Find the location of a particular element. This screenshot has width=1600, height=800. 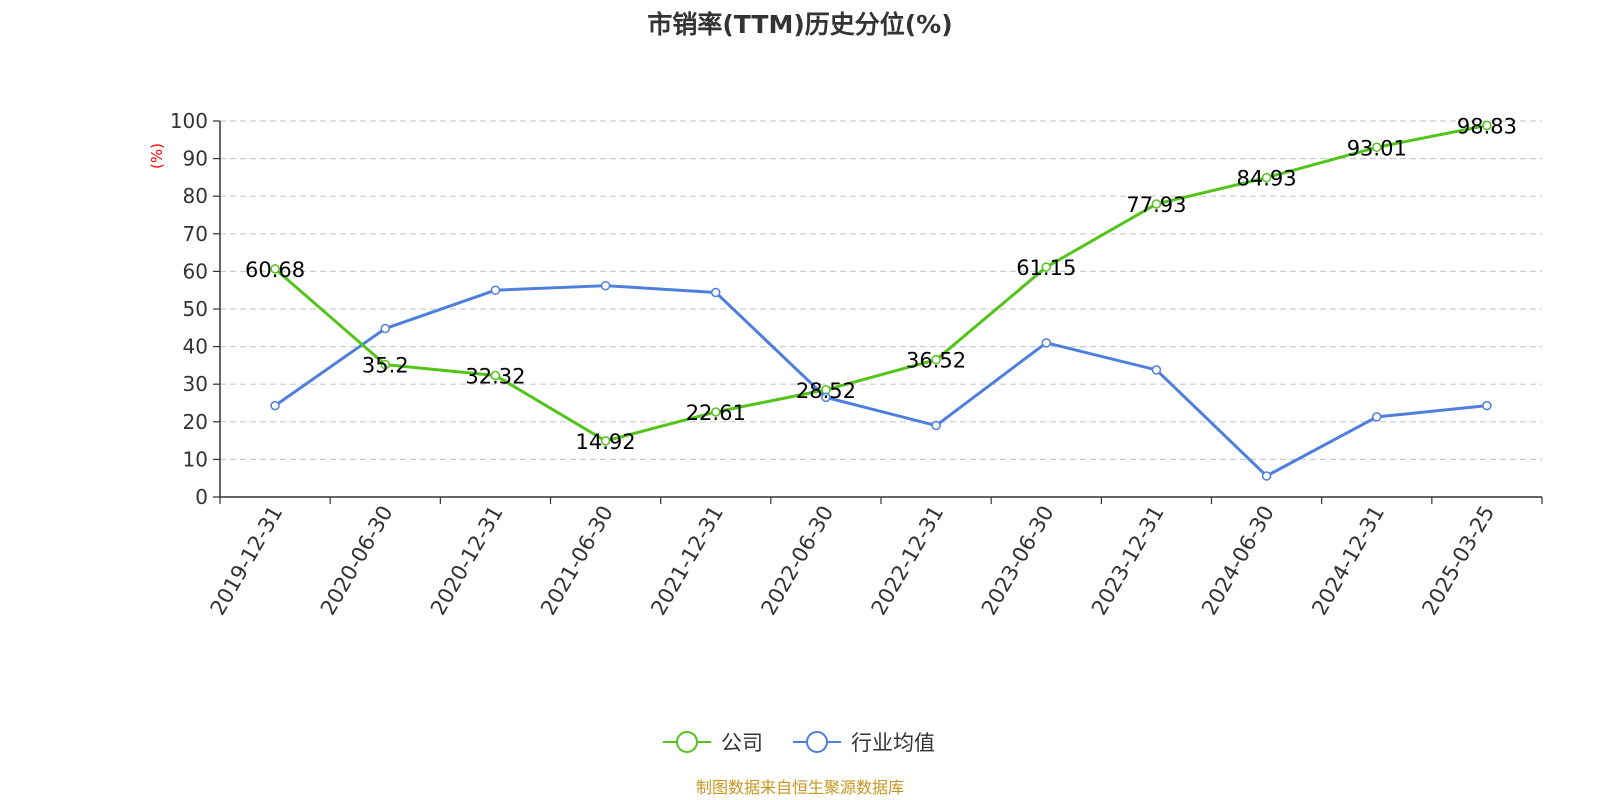

x-tick-label: 2020-06-30 is located at coordinates (357, 561).